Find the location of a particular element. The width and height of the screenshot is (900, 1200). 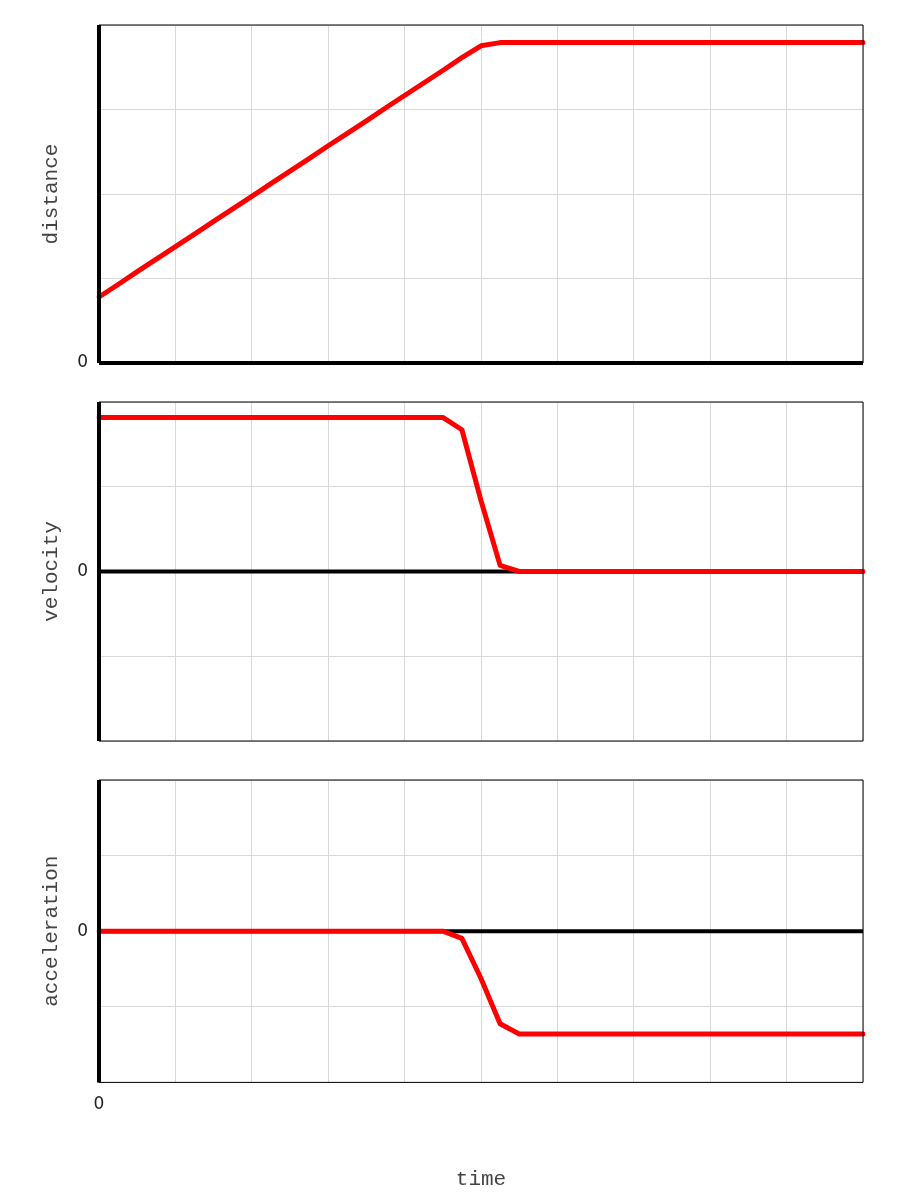

y-axis-title: distance is located at coordinates (52, 194).